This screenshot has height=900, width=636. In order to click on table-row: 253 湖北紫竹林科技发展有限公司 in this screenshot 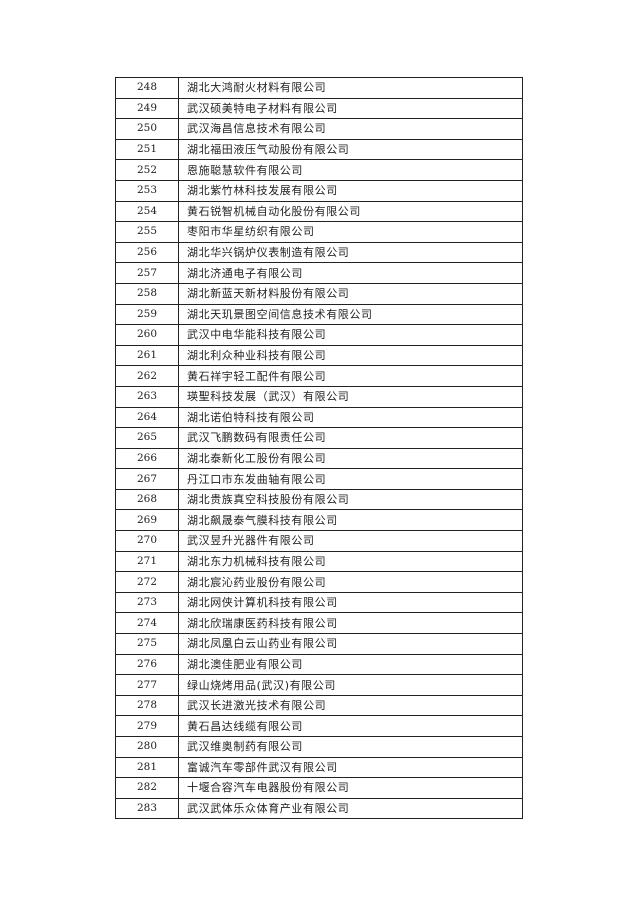, I will do `click(319, 190)`.